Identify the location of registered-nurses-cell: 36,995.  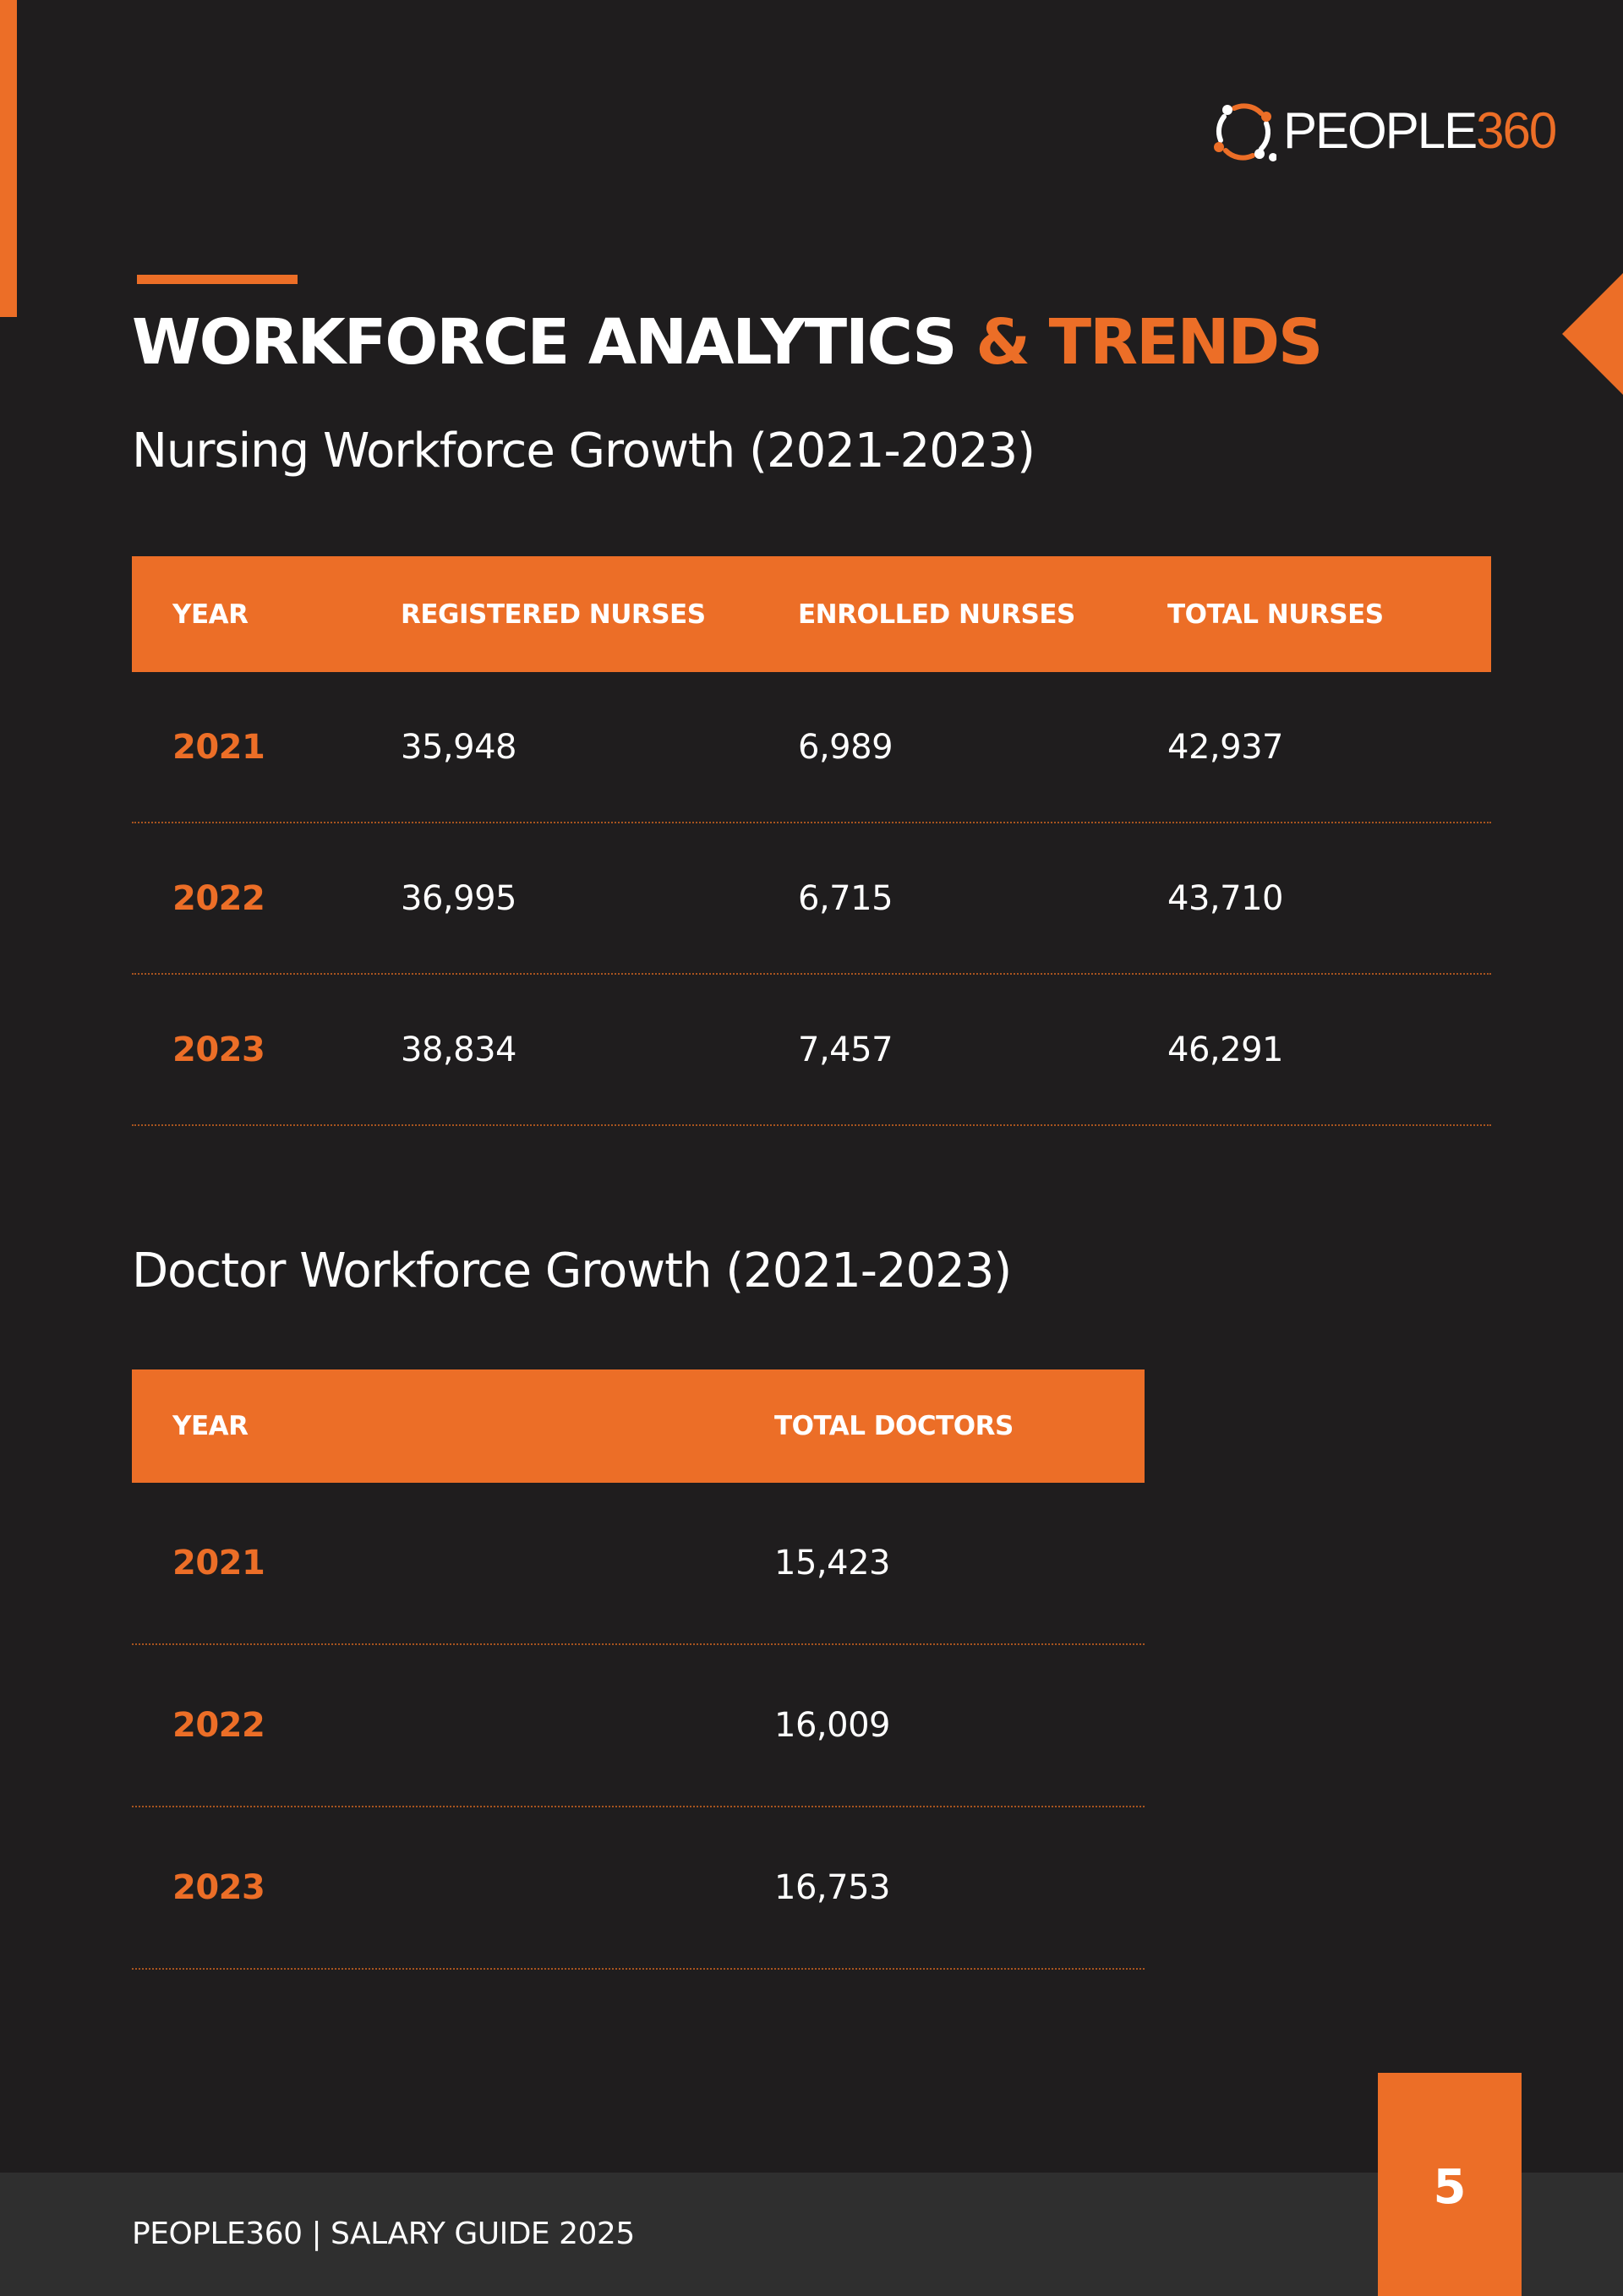
(459, 898).